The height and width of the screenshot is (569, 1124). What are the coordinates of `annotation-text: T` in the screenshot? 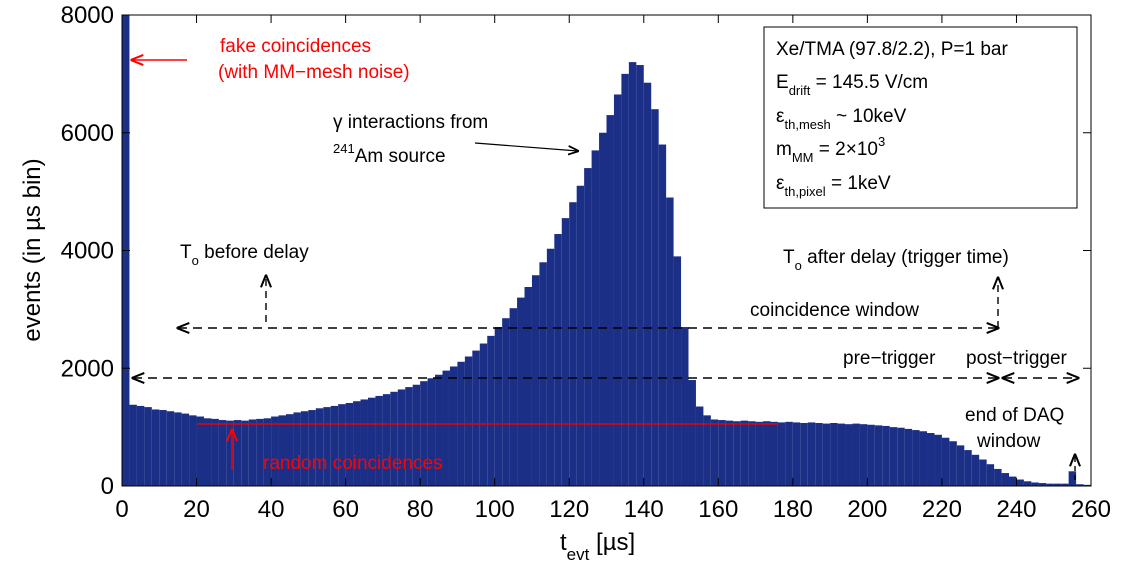 It's located at (789, 257).